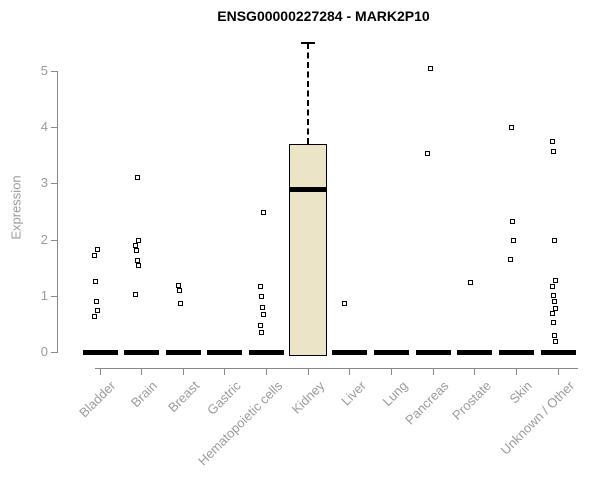  Describe the element at coordinates (44, 183) in the screenshot. I see `y-tick-label: 3` at that location.